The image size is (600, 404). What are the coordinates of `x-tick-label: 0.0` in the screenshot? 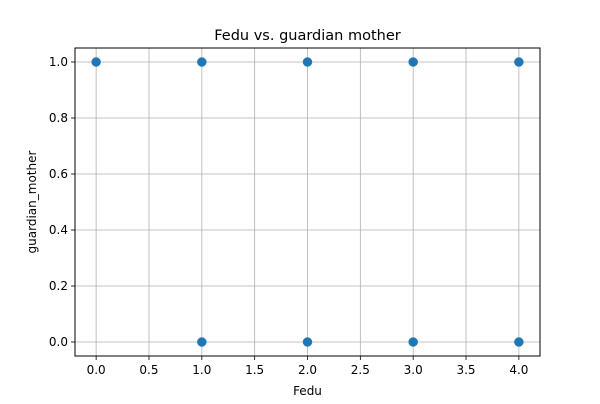 It's located at (96, 370).